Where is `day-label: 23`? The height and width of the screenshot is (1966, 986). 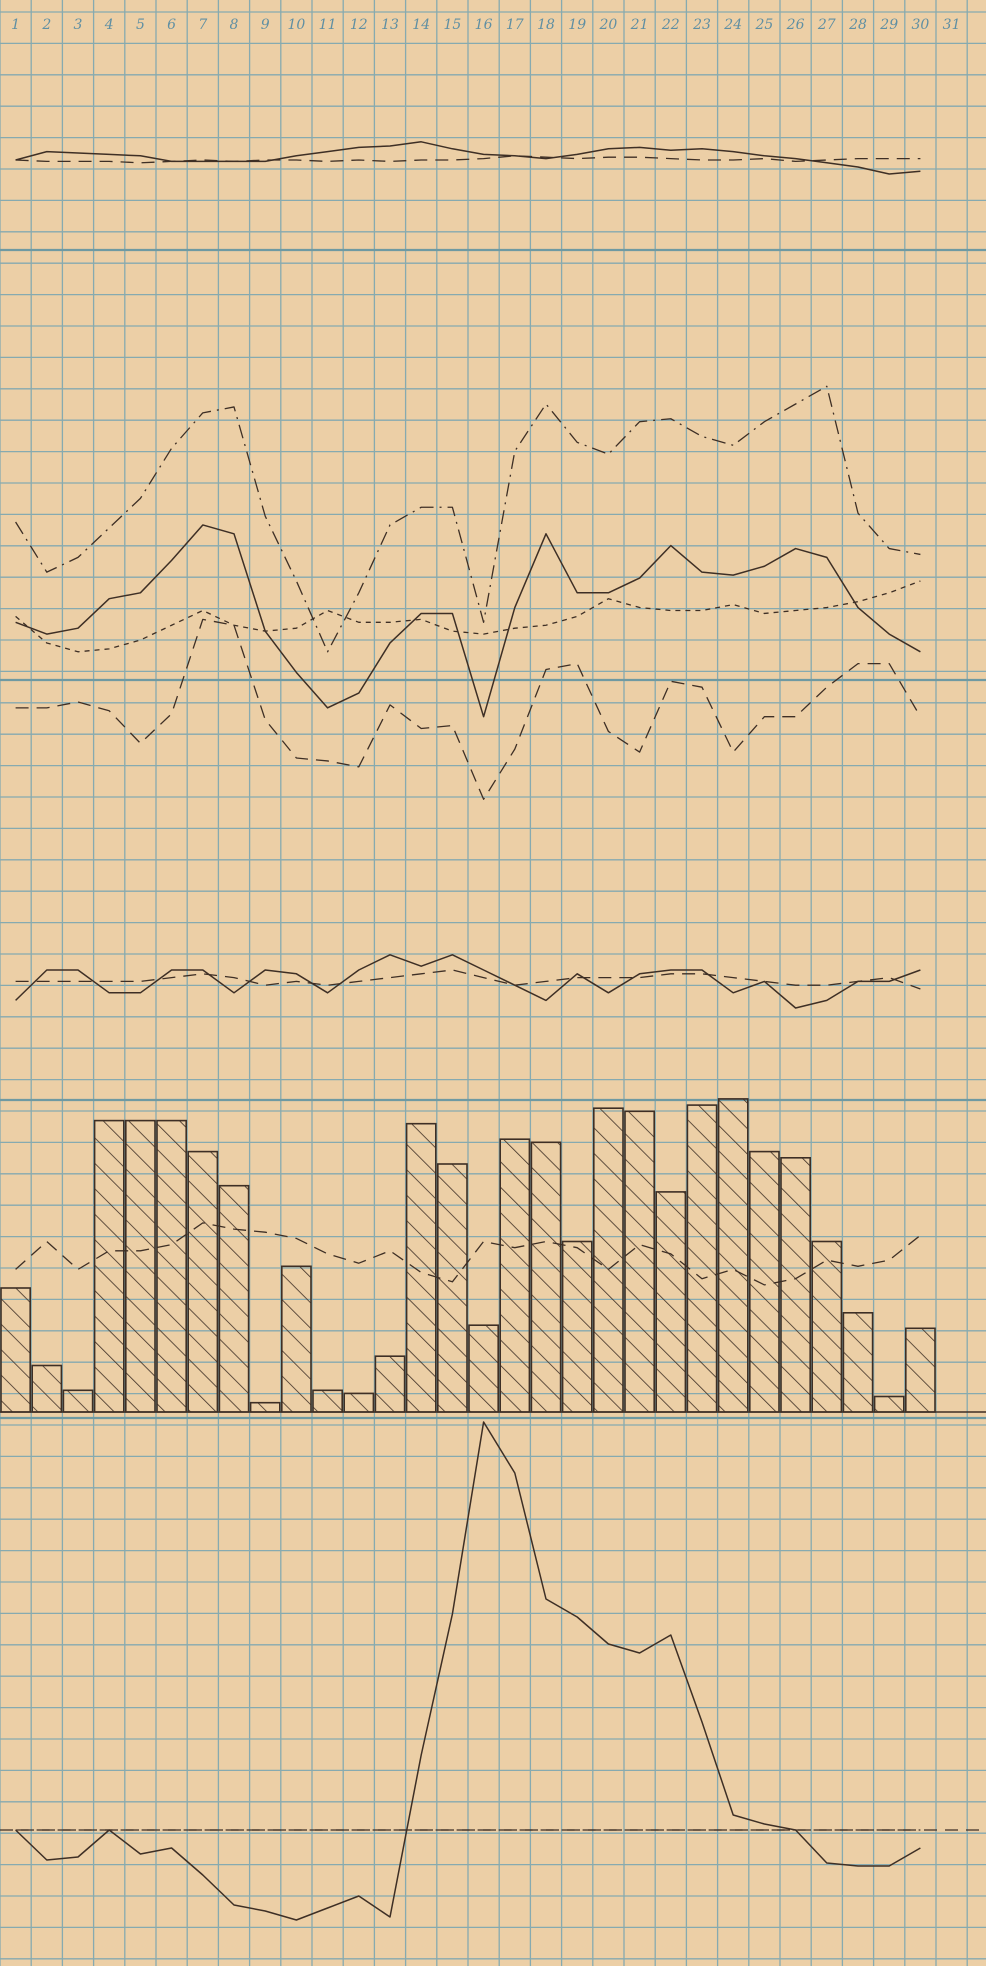
day-label: 23 is located at coordinates (701, 25).